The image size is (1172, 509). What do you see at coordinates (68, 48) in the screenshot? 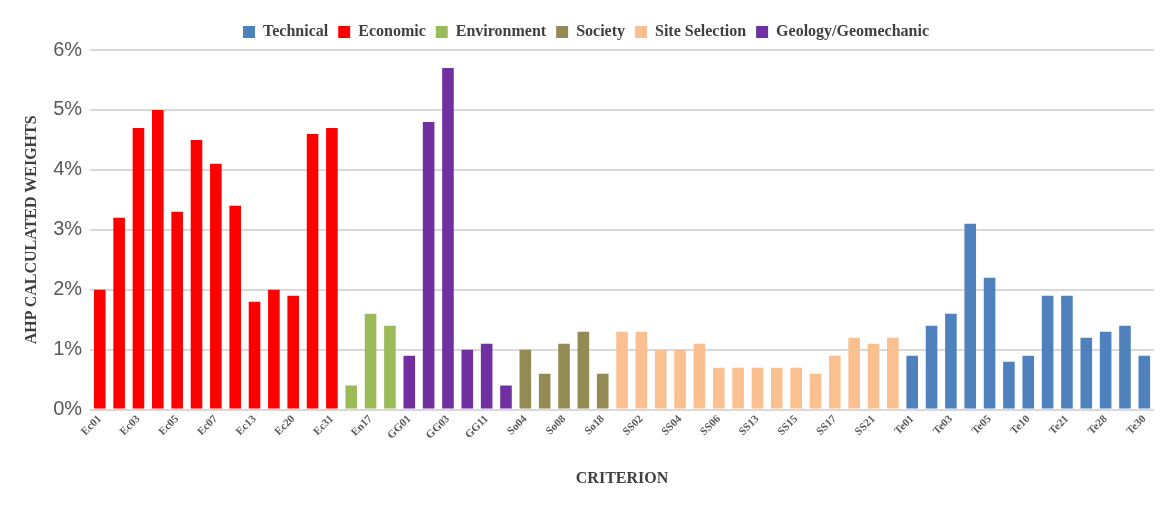
I see `y-tick-label: 6%` at bounding box center [68, 48].